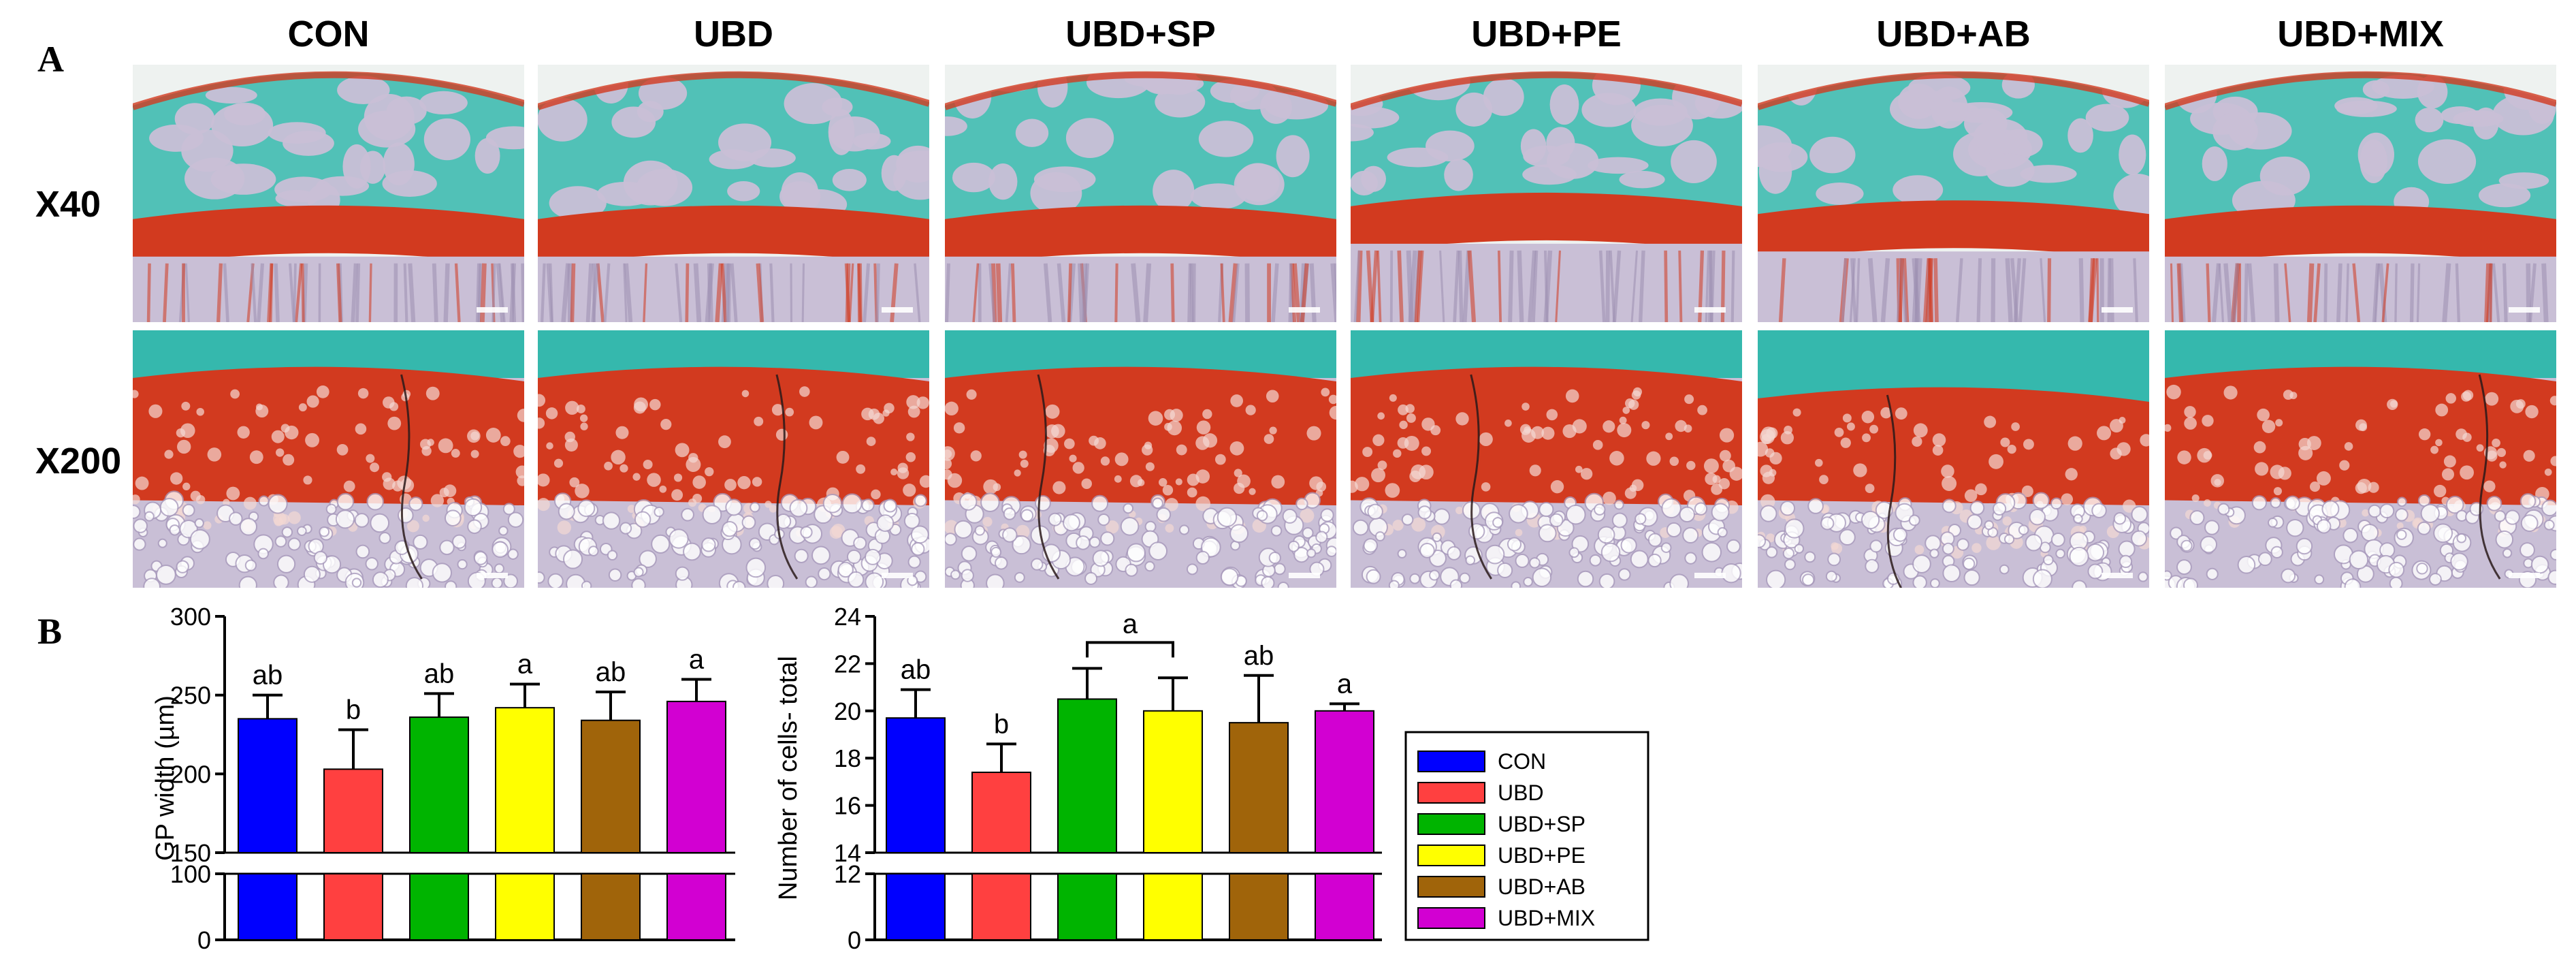 Image resolution: width=2576 pixels, height=963 pixels. Describe the element at coordinates (2361, 85) in the screenshot. I see `background` at that location.